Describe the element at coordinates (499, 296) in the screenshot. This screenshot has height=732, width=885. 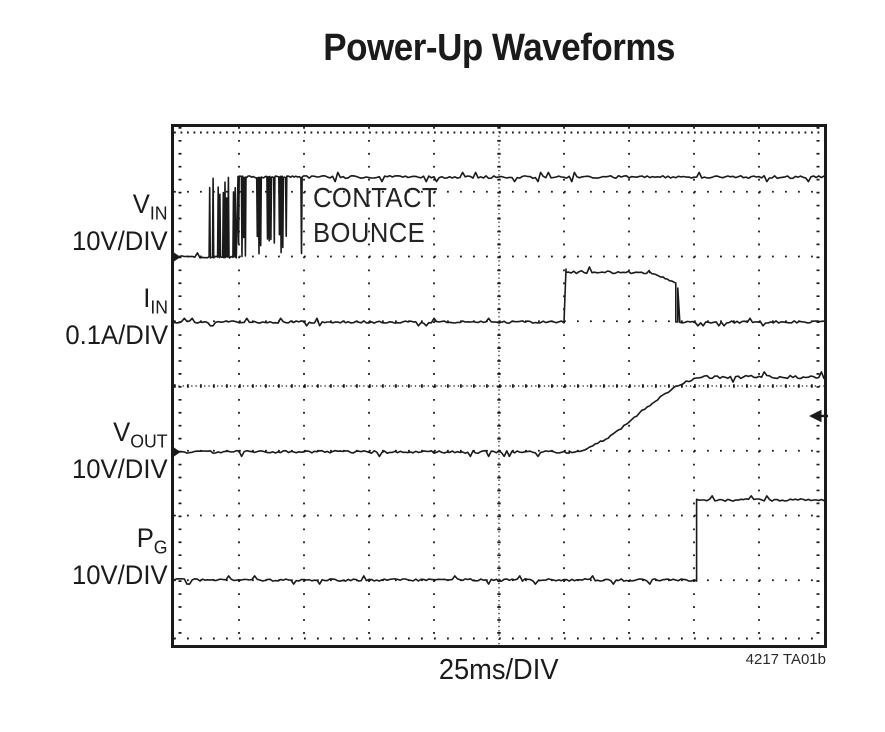
I see `iin-trace` at that location.